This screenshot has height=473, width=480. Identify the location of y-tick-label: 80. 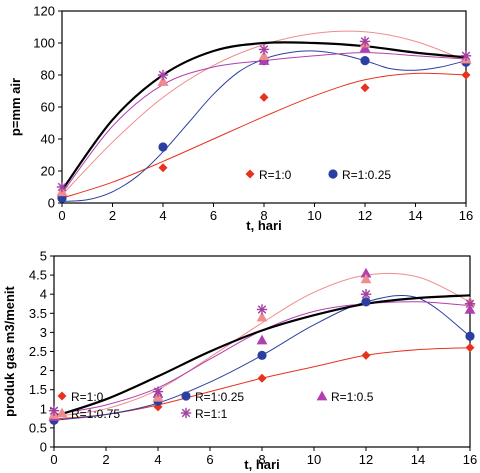
(48, 75).